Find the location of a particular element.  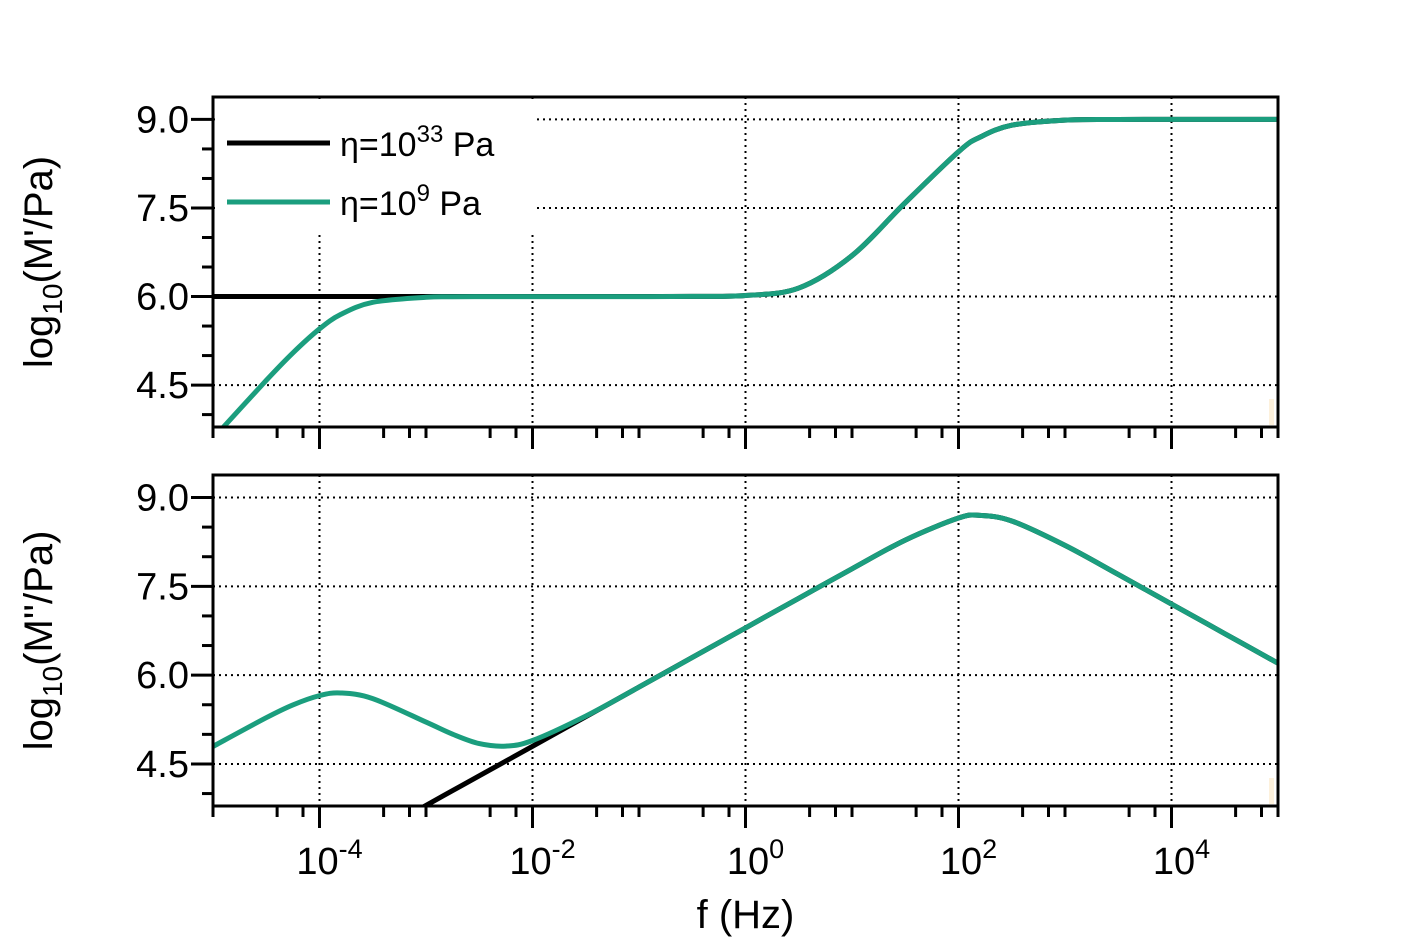

legend-label: η=1033 Pa is located at coordinates (417, 142).